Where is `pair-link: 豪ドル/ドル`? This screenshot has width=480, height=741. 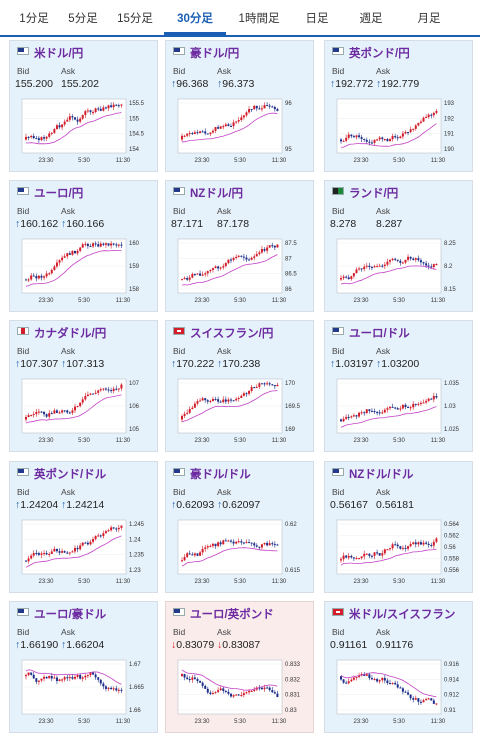
pair-link: 豪ドル/ドル is located at coordinates (220, 475).